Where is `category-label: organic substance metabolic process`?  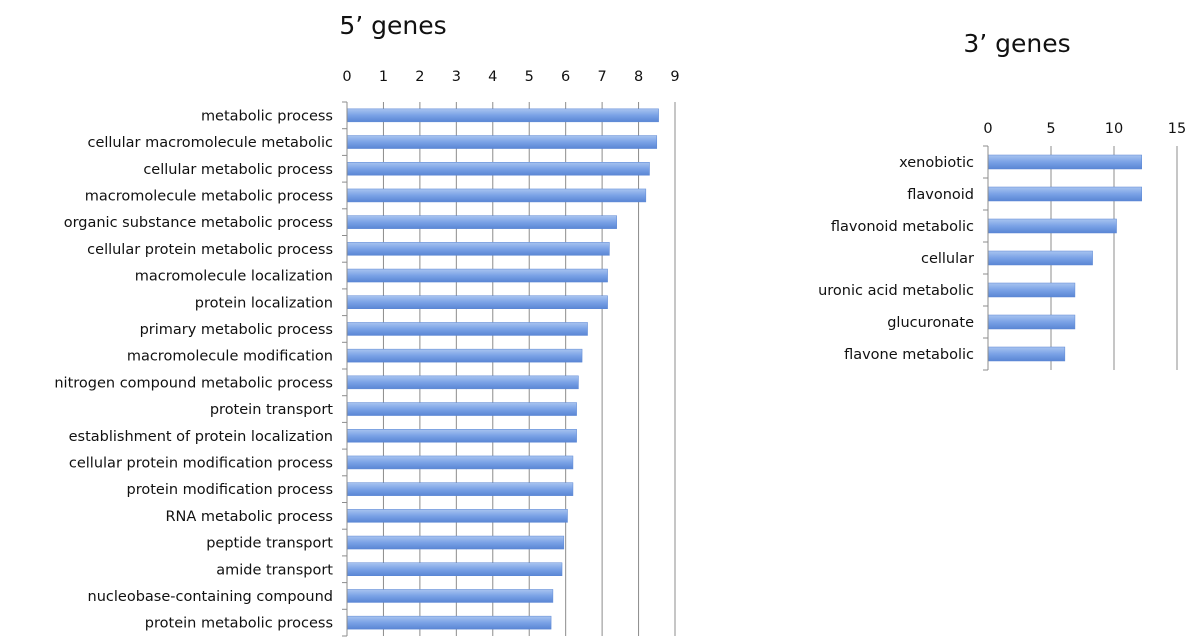
category-label: organic substance metabolic process is located at coordinates (198, 223).